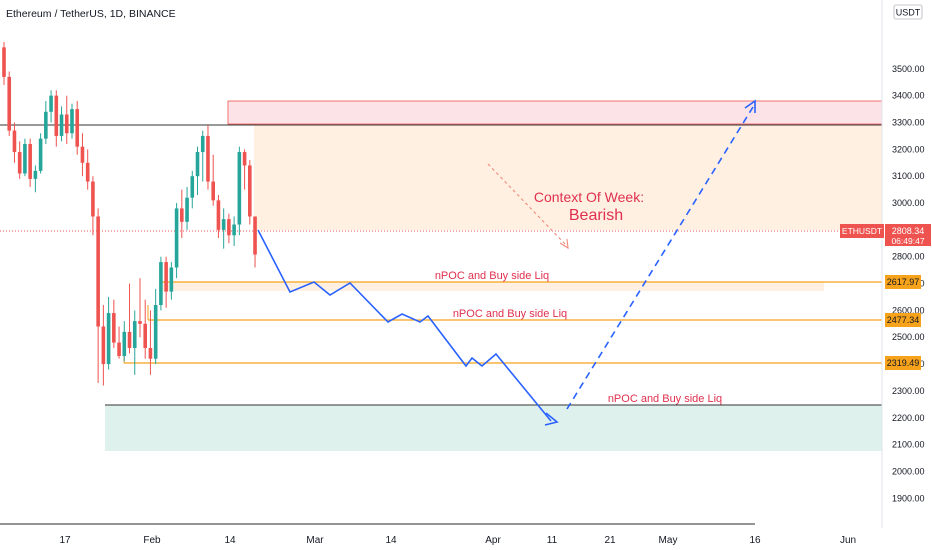  What do you see at coordinates (492, 276) in the screenshot?
I see `npoc-label-1: nPOC and Buy side Liq` at bounding box center [492, 276].